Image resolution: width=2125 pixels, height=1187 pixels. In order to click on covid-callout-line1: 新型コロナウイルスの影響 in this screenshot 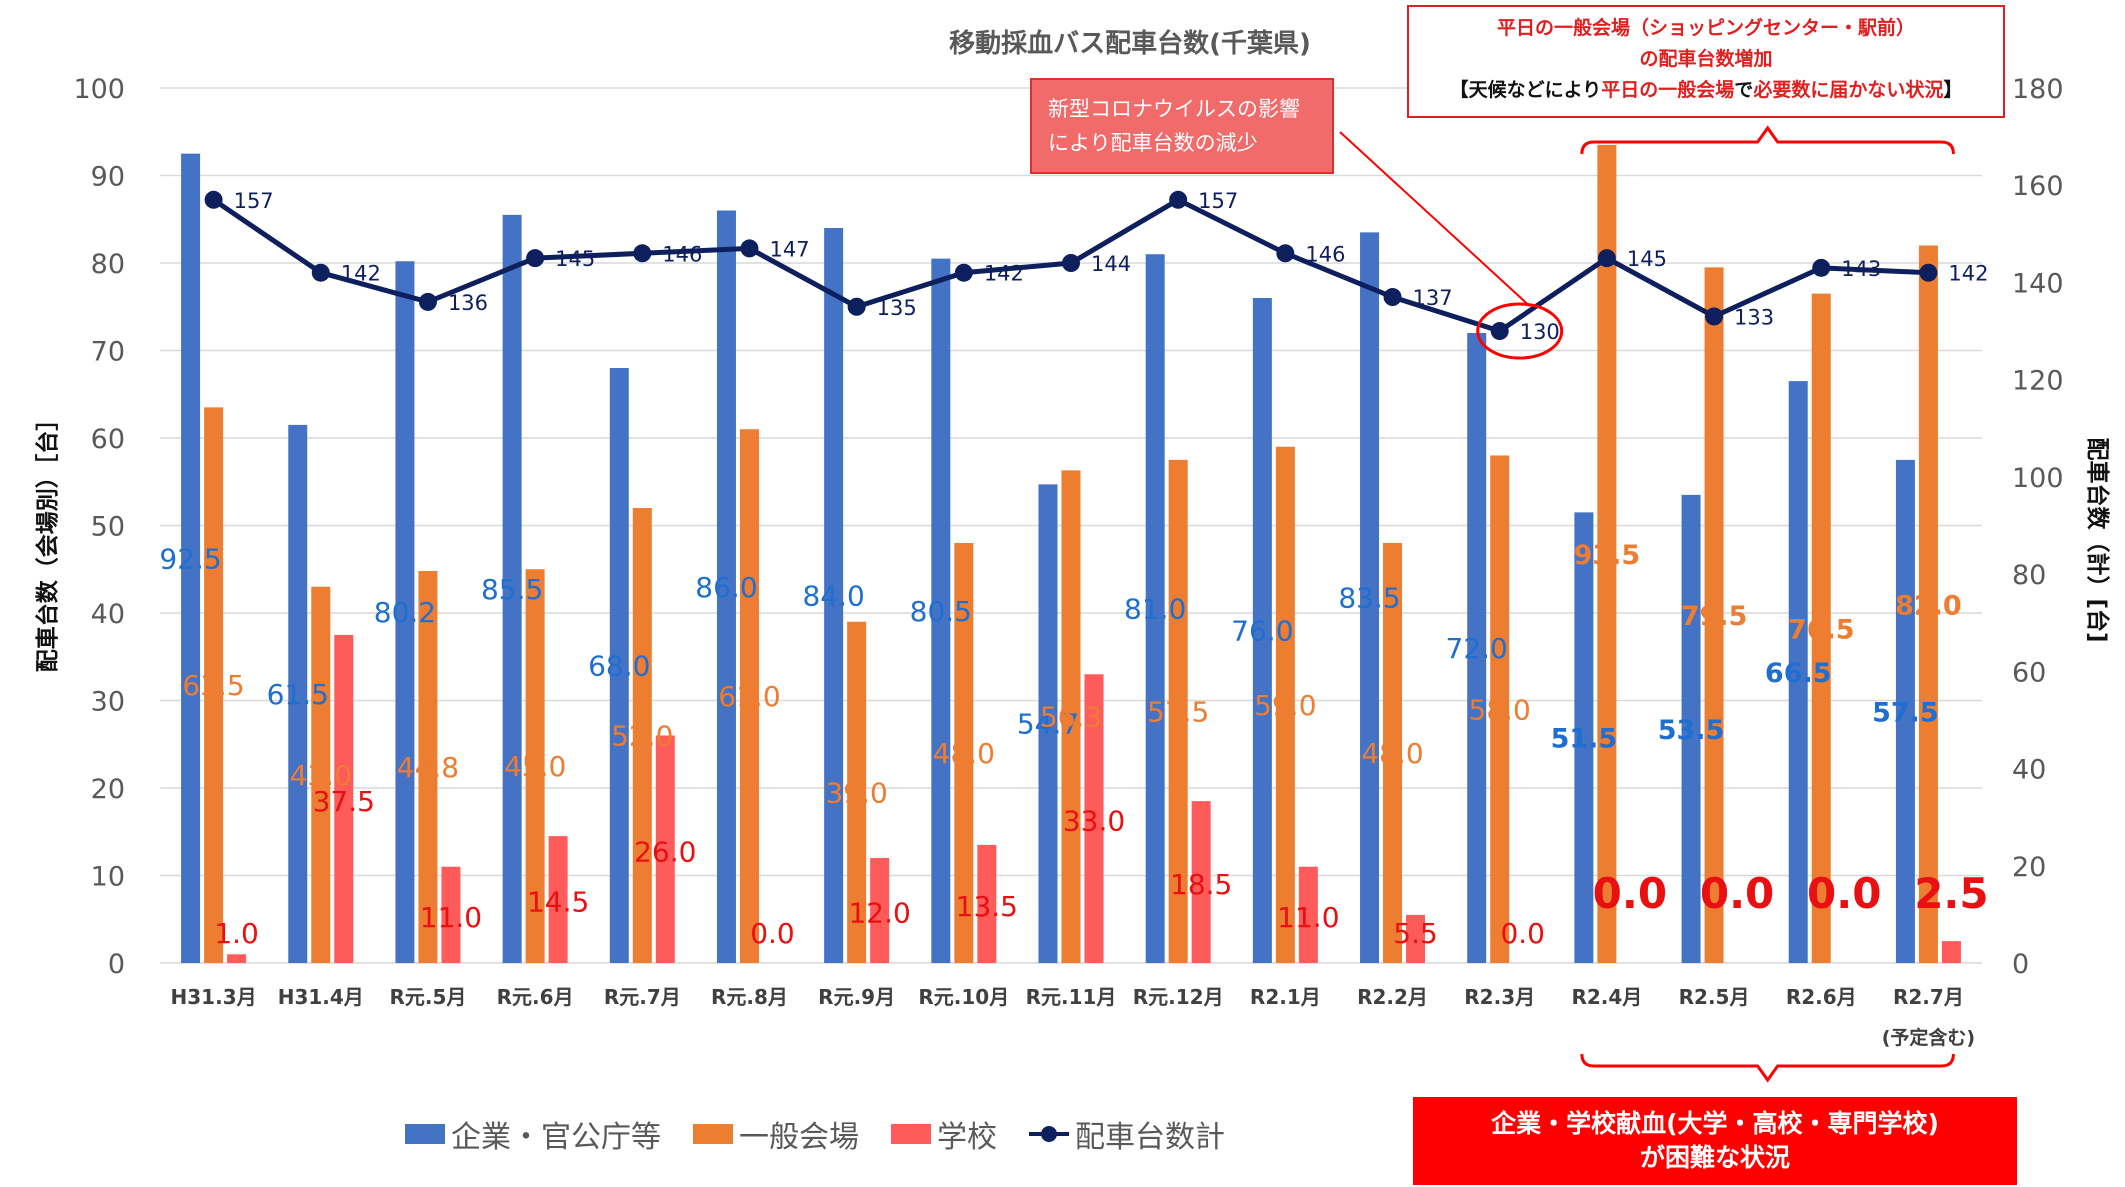, I will do `click(1174, 109)`.